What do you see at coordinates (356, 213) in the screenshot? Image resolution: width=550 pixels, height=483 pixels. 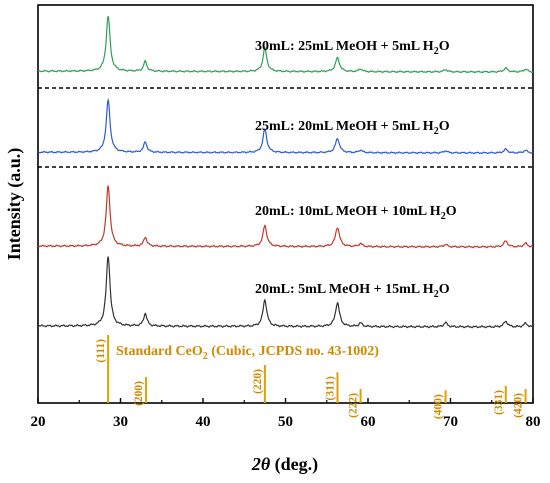 I see `series-label-2: 20mL: 10mL MeOH + 10mL H2O` at bounding box center [356, 213].